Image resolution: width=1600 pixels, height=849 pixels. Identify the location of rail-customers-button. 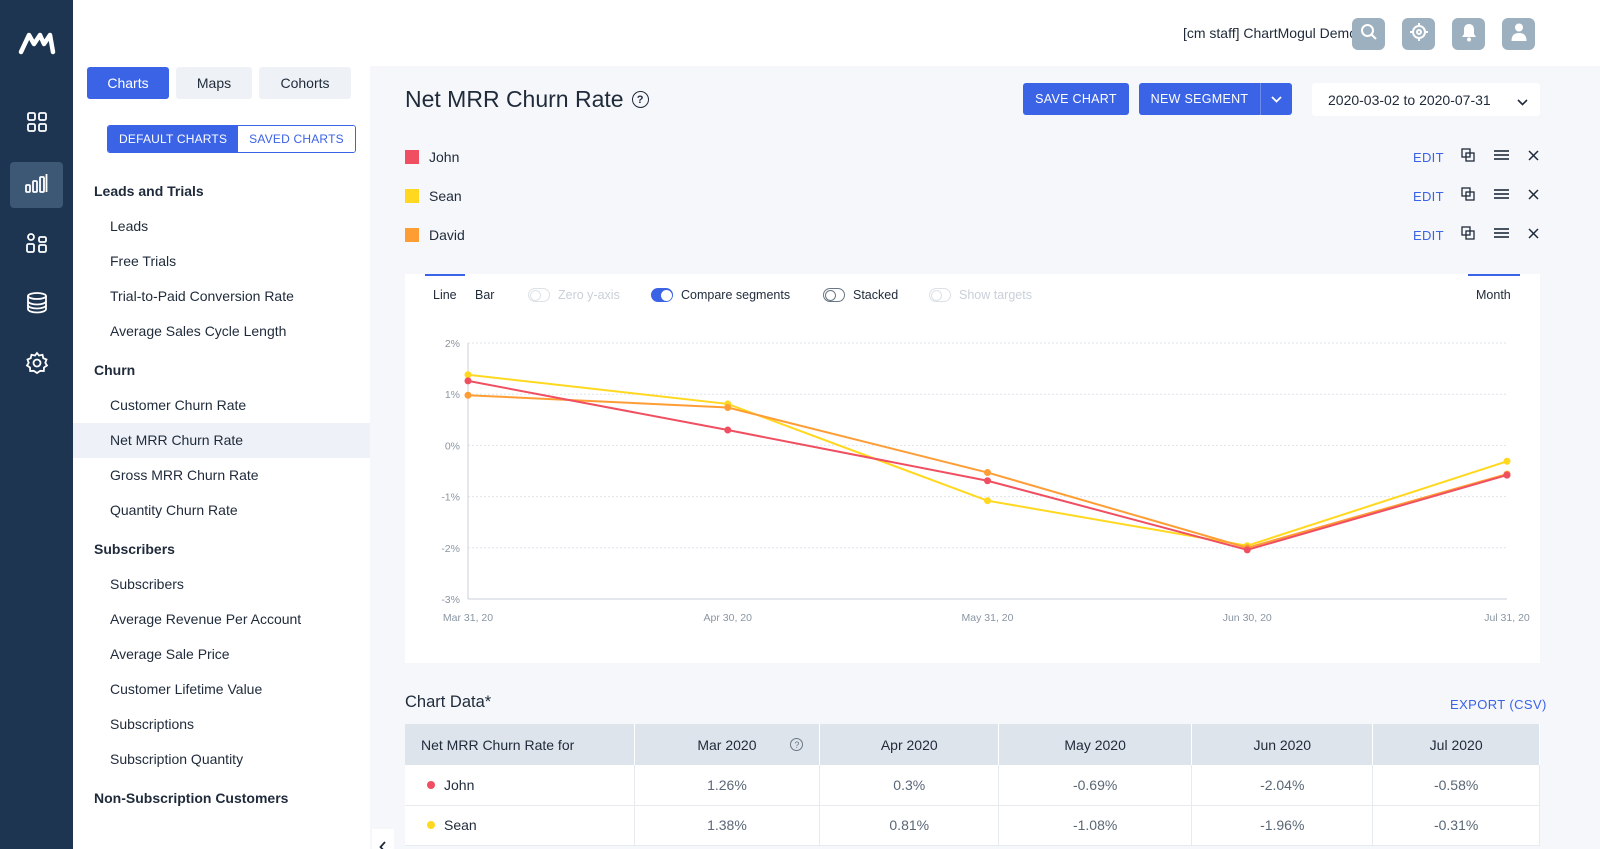
(36, 245).